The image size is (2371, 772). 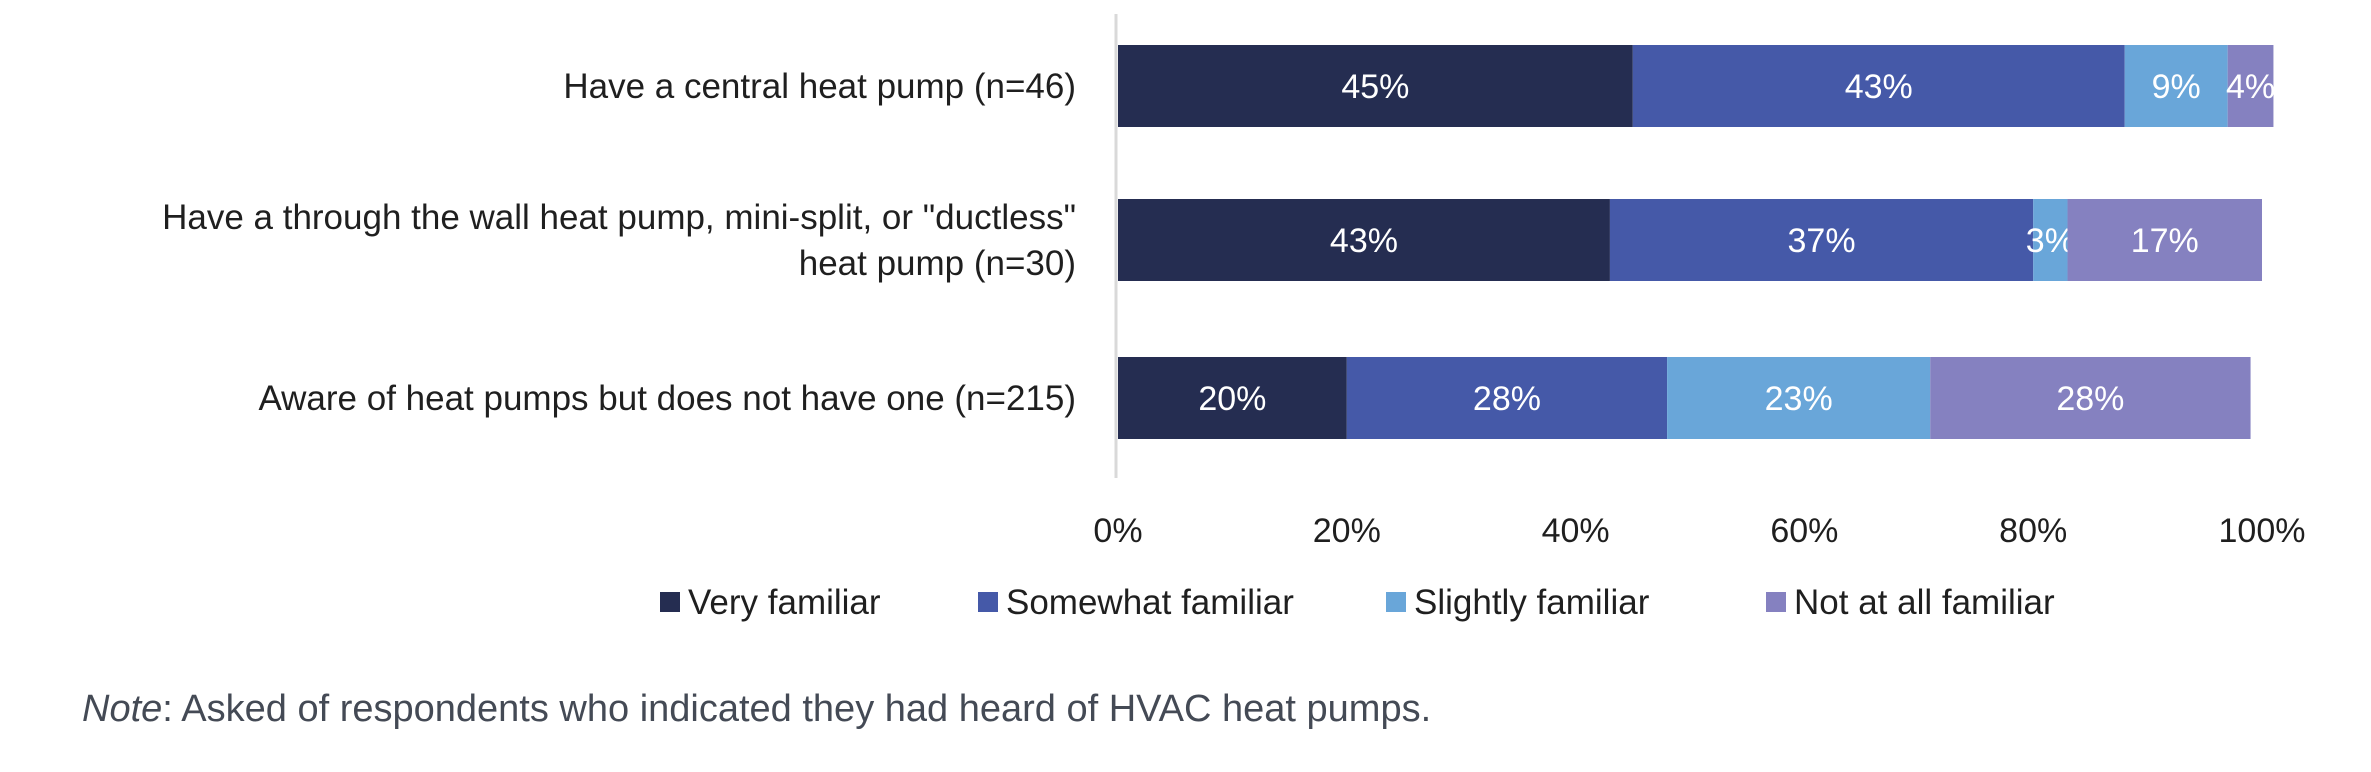 I want to click on data-label: 17%, so click(x=2165, y=241).